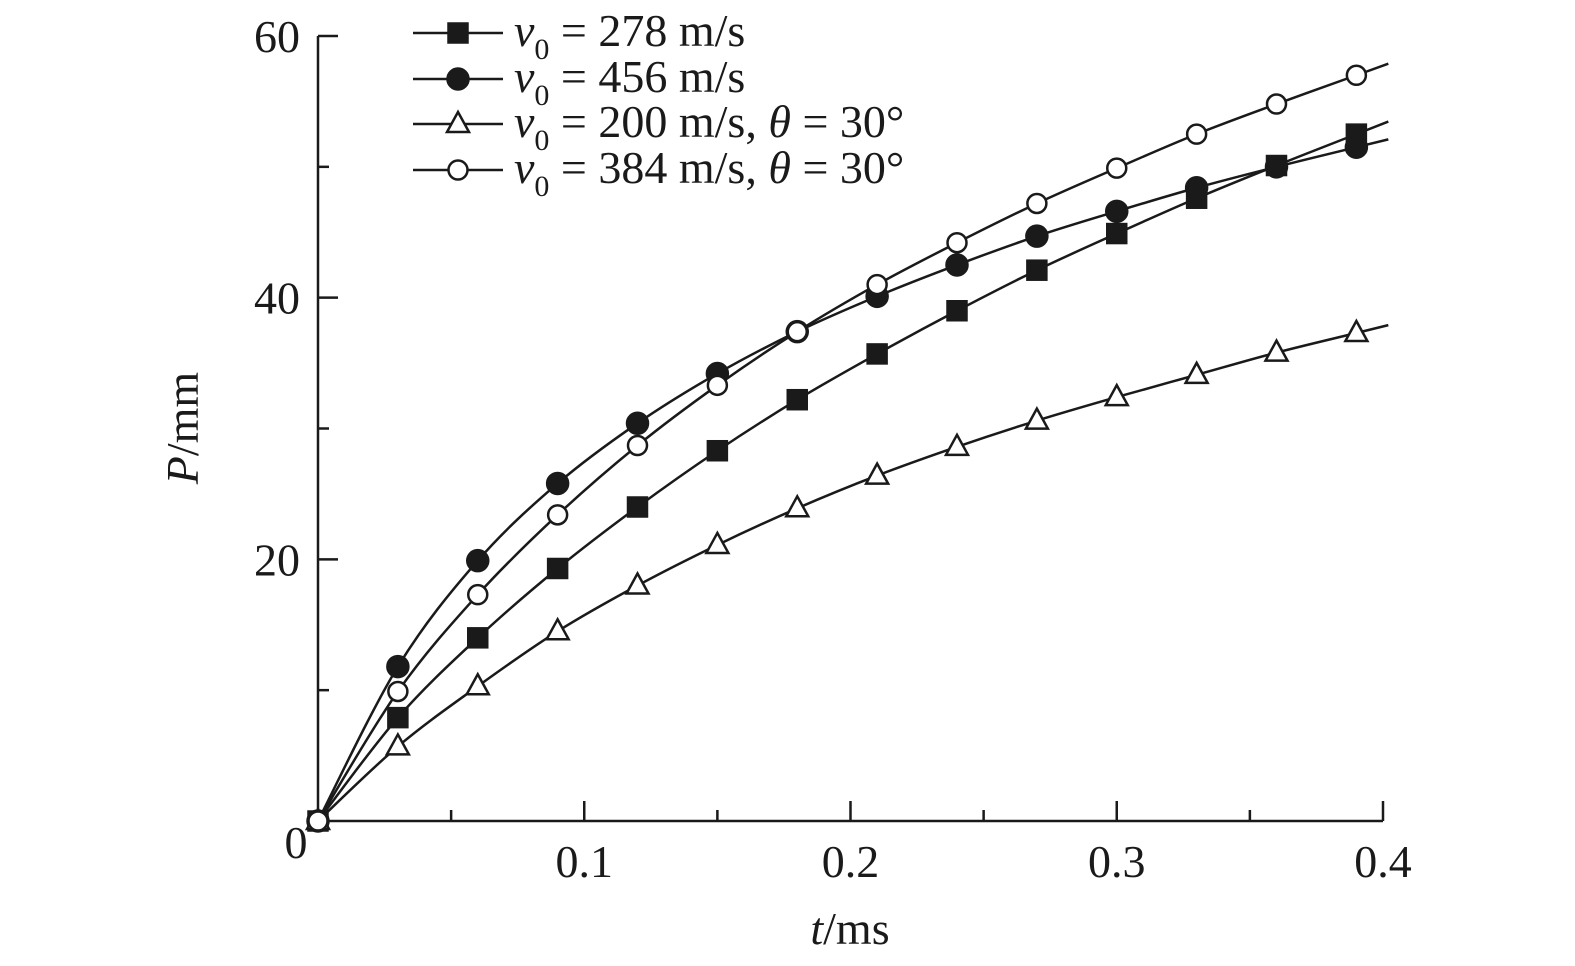 Image resolution: width=1575 pixels, height=966 pixels. Describe the element at coordinates (1383, 861) in the screenshot. I see `x-tick-label: 0.4` at that location.